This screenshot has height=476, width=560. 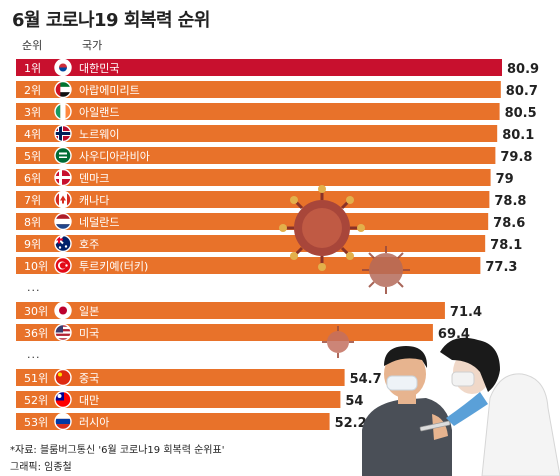 What do you see at coordinates (510, 201) in the screenshot?
I see `value-label: 78.8` at bounding box center [510, 201].